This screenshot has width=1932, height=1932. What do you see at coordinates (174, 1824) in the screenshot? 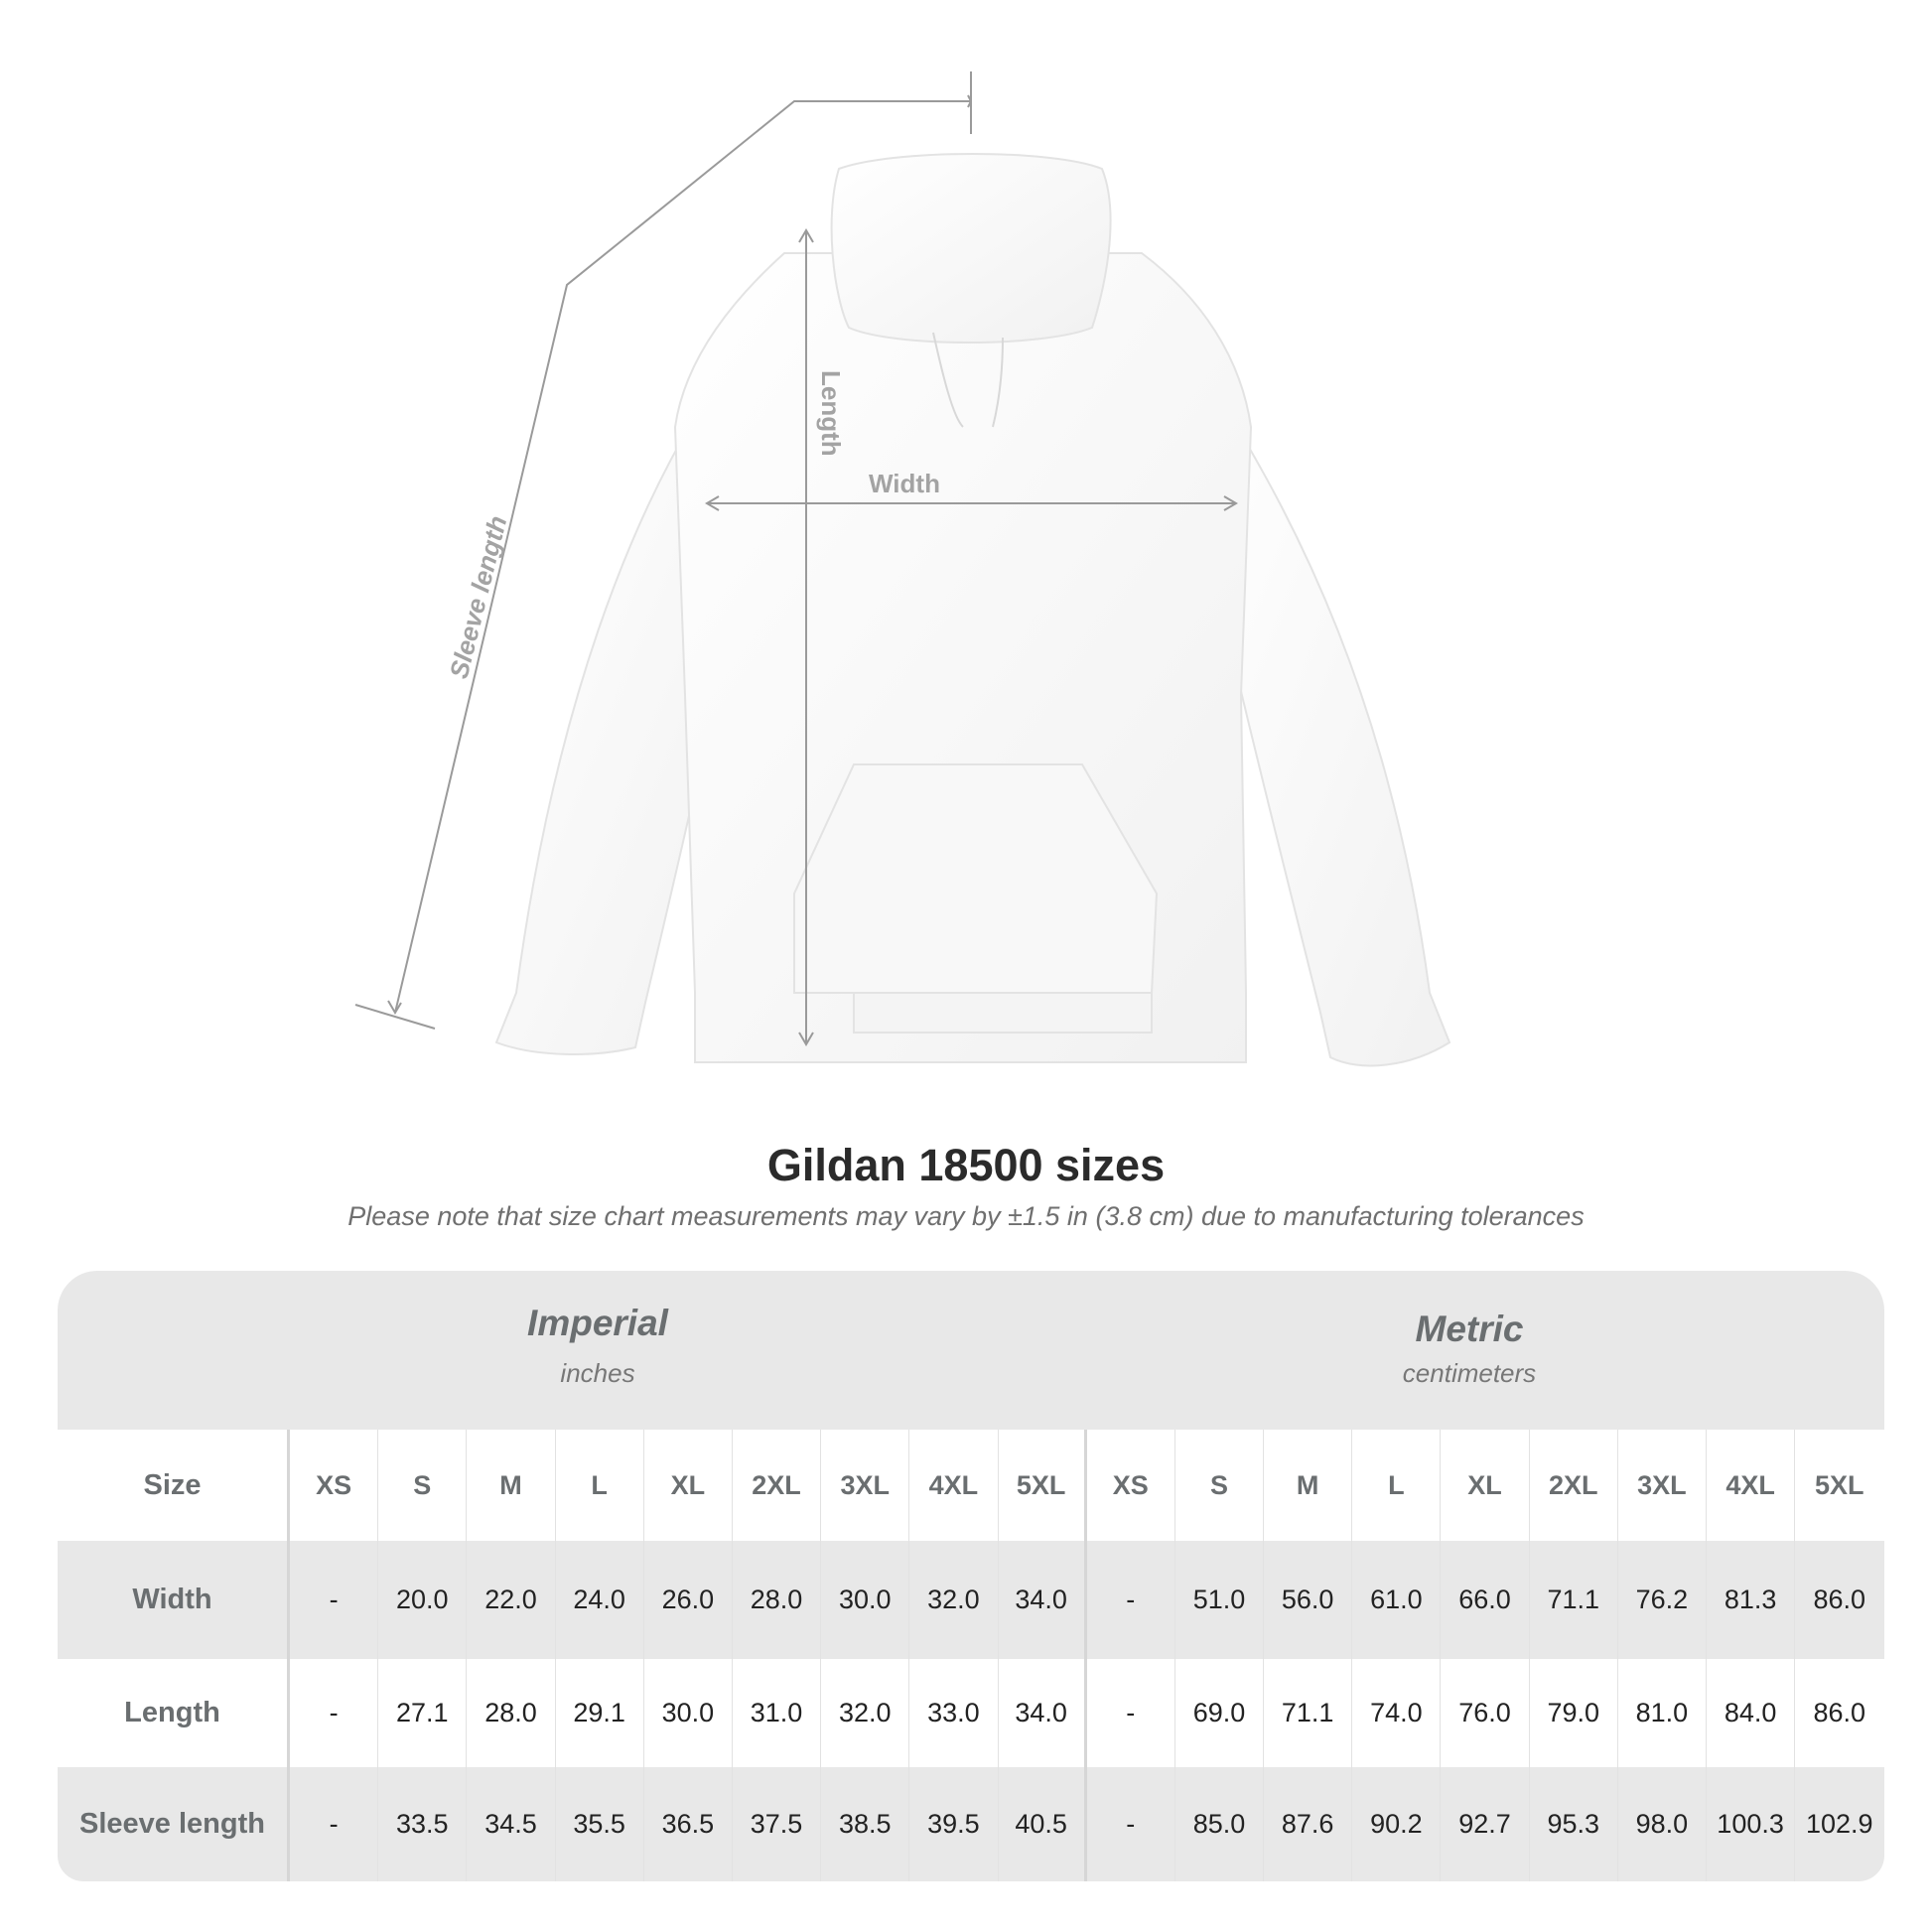
I see `row-label: Sleeve length` at bounding box center [174, 1824].